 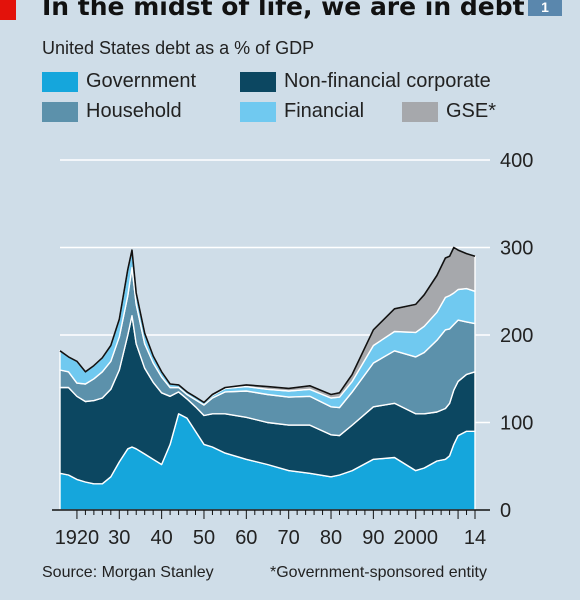 I want to click on legend-item-non-financial-corporate: Non-financial corporate, so click(x=365, y=81).